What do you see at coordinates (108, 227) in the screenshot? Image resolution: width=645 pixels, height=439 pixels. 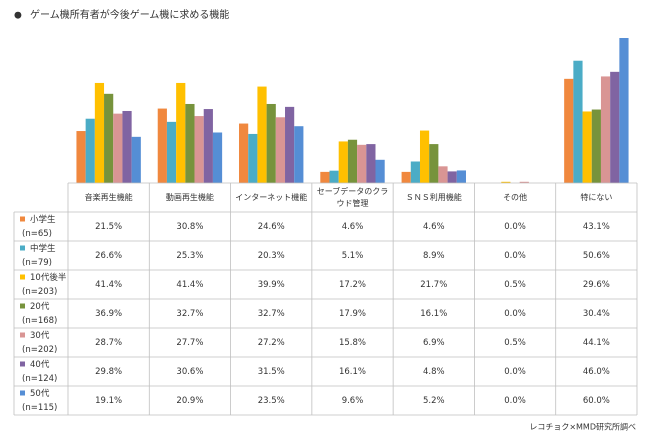 I see `table-value: 21.5%` at bounding box center [108, 227].